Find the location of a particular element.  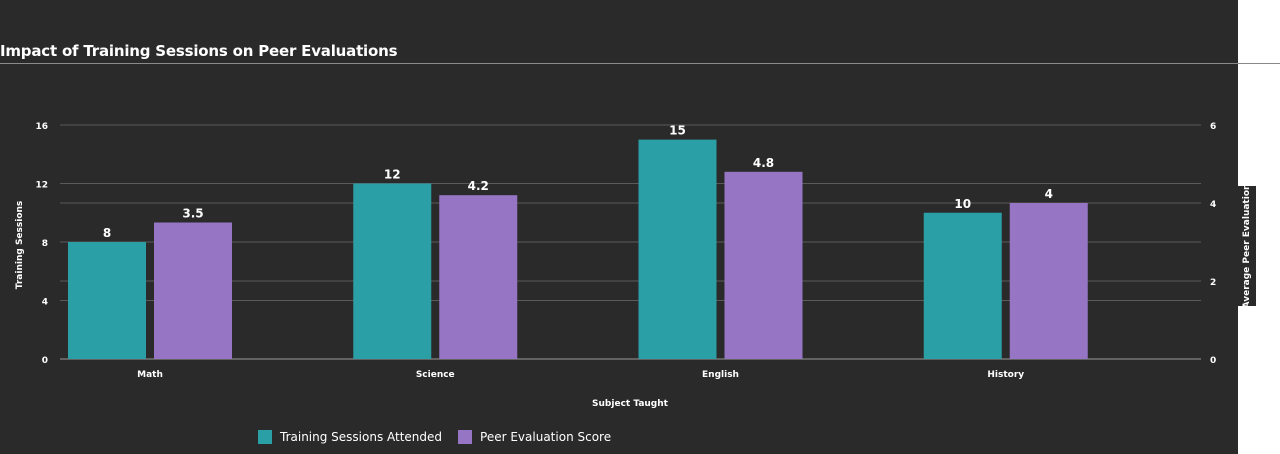

y2-axis-title: Average Peer Evaluation is located at coordinates (1247, 246).